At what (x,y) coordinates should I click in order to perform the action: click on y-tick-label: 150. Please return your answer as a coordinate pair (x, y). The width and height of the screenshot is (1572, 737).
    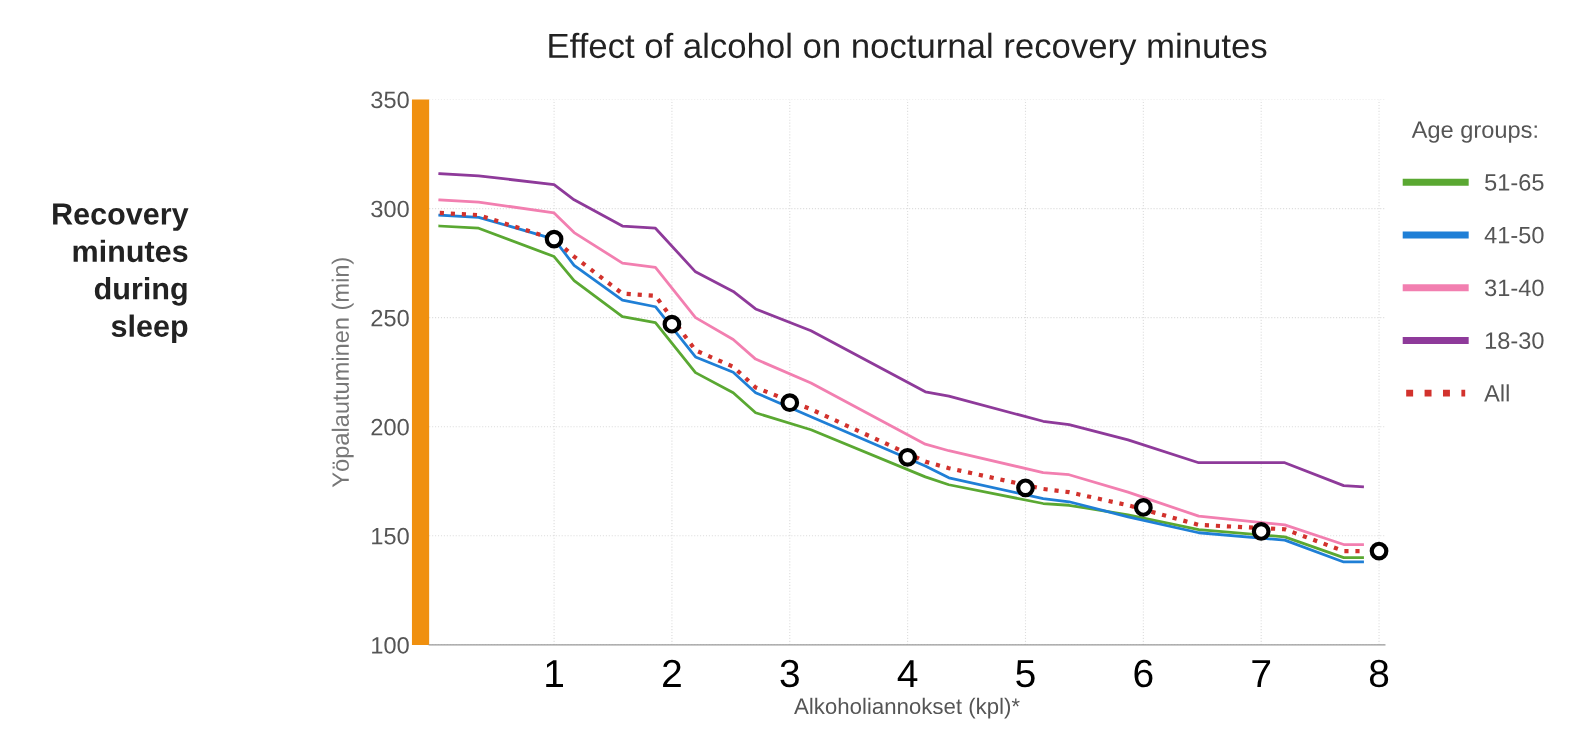
    Looking at the image, I should click on (390, 536).